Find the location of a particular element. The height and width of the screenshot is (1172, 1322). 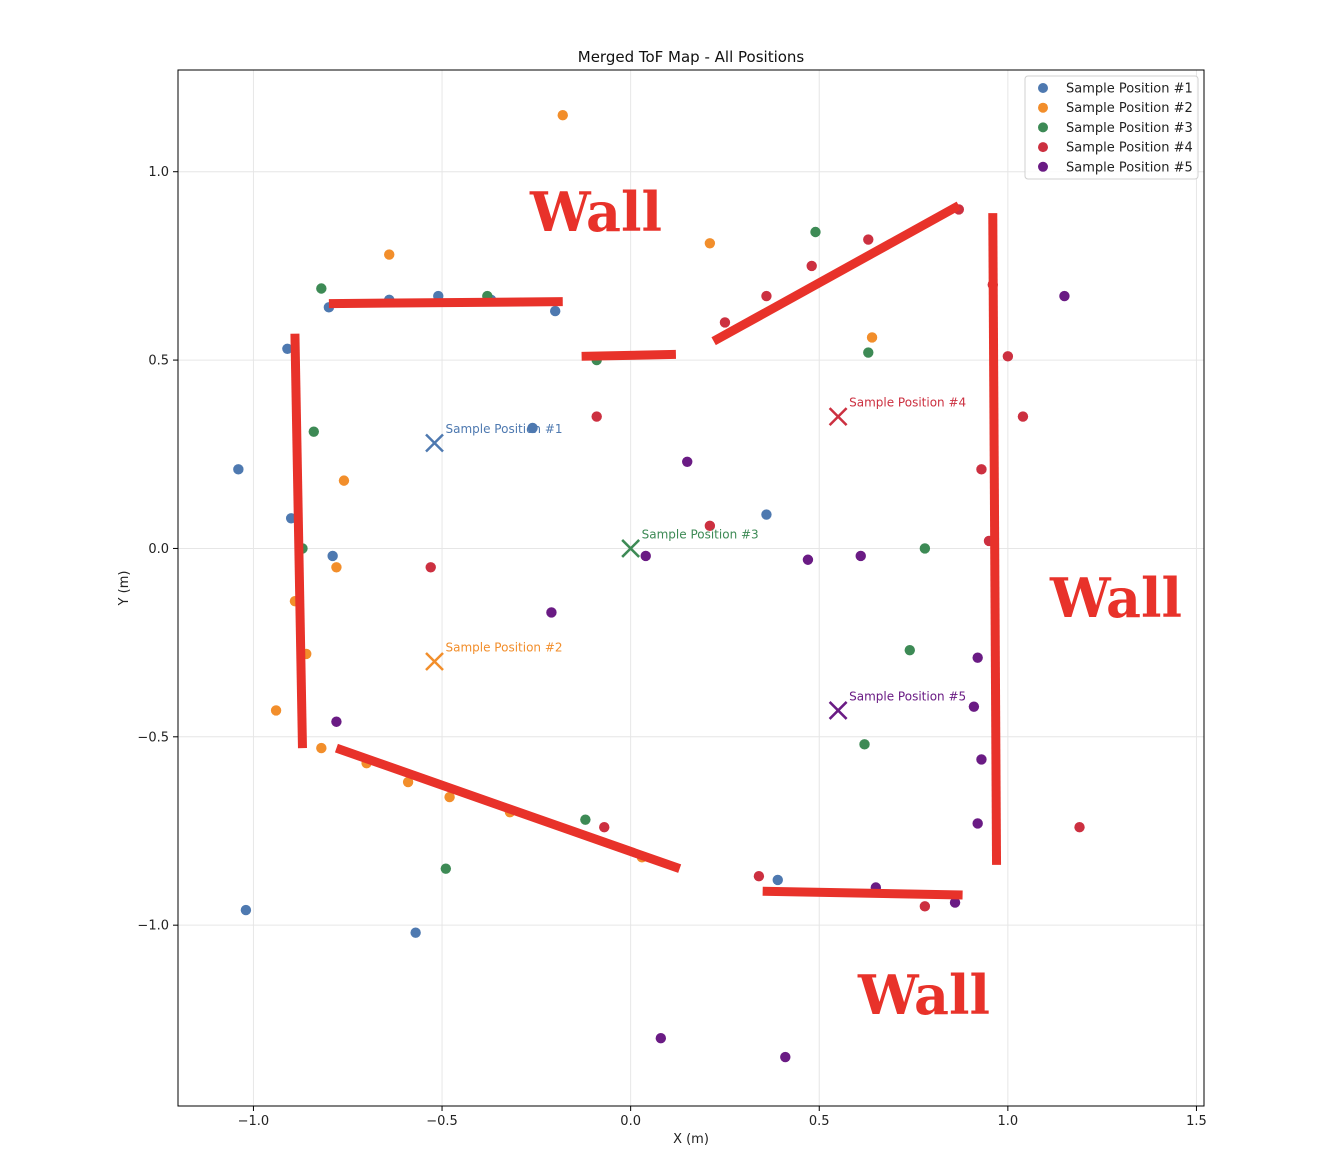

x-tick-label: −0.5 is located at coordinates (442, 1121).